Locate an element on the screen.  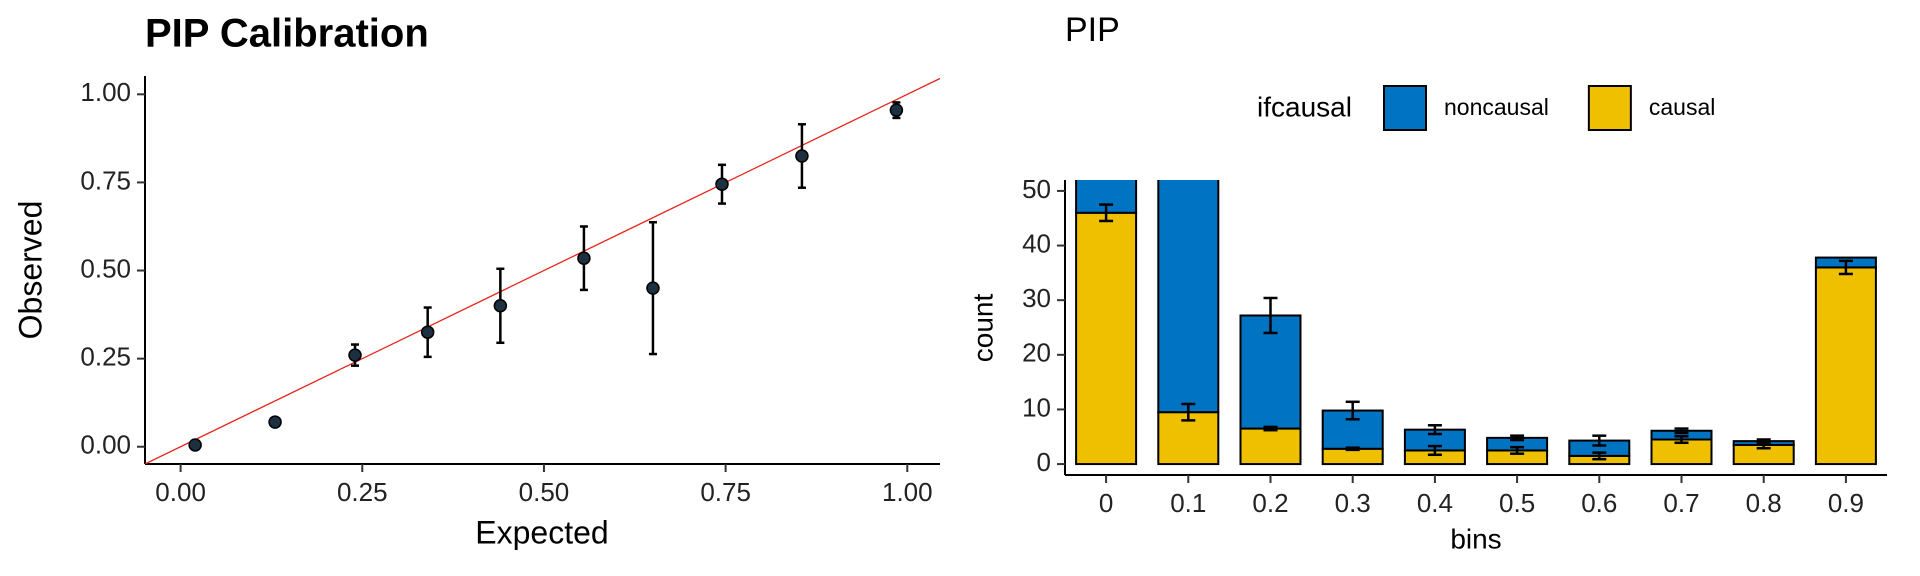
y-tick-label: 0.25 is located at coordinates (105, 357).